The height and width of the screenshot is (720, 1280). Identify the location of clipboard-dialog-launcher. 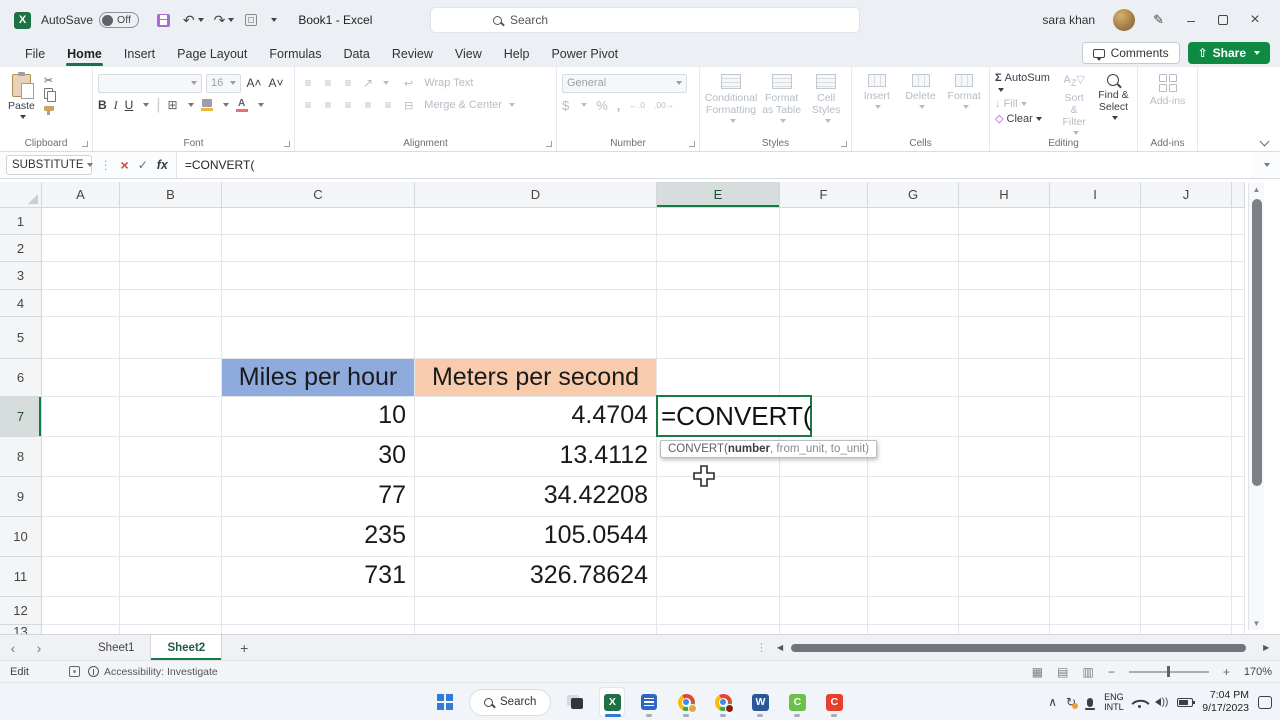
(85, 144).